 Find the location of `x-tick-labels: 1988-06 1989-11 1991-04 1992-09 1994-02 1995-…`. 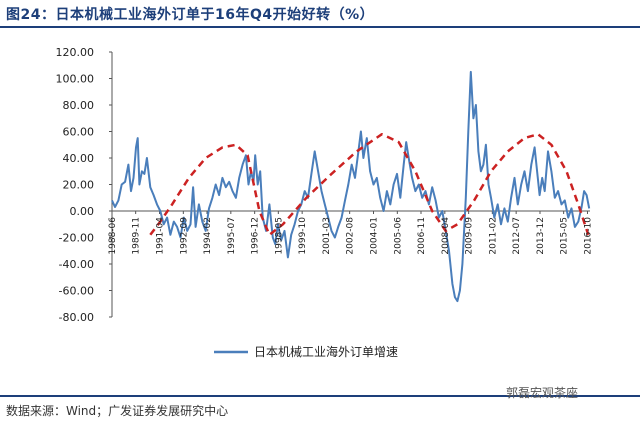

x-tick-labels: 1988-06 1989-11 1991-04 1992-09 1994-02 1995-… is located at coordinates (350, 236).